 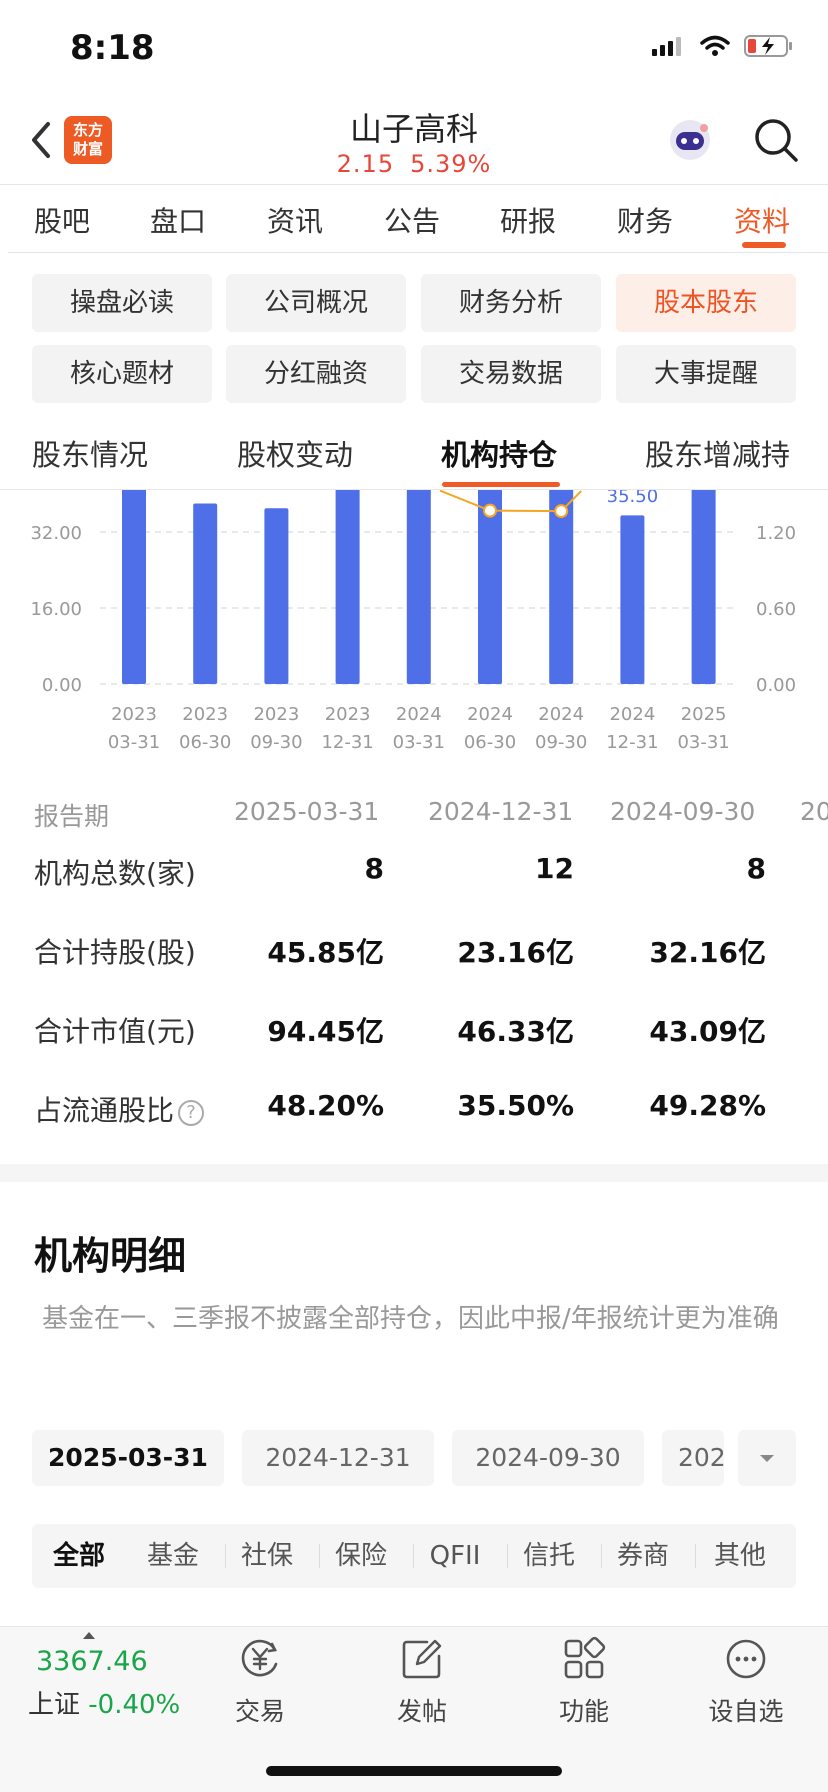 I want to click on category-all: 全部, so click(x=78, y=1556).